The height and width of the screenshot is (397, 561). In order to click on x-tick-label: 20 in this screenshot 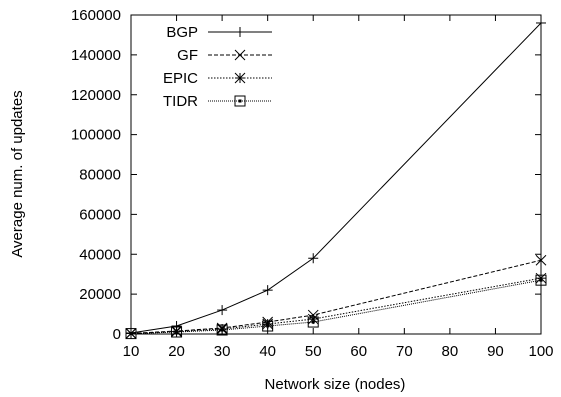, I will do `click(176, 351)`.